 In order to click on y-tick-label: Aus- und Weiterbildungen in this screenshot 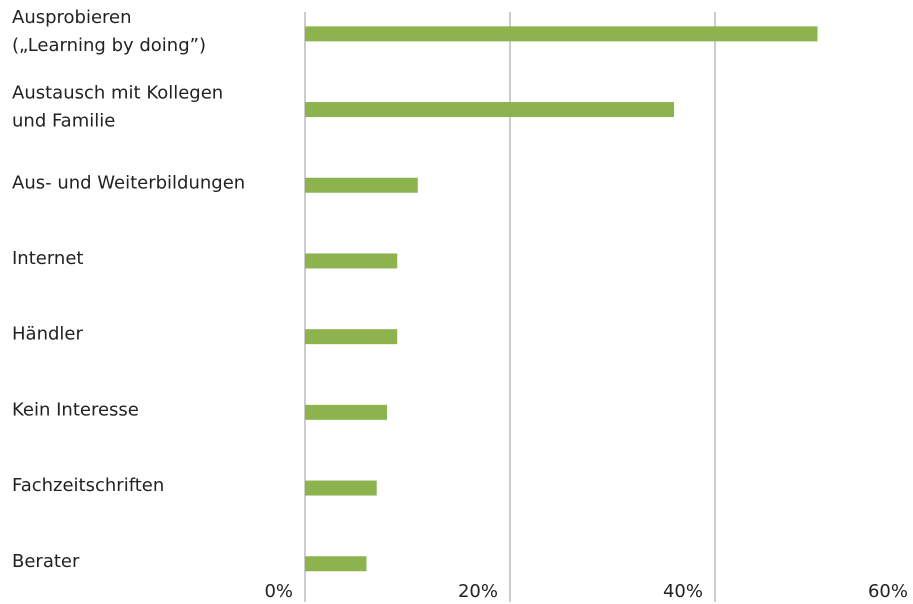, I will do `click(128, 182)`.